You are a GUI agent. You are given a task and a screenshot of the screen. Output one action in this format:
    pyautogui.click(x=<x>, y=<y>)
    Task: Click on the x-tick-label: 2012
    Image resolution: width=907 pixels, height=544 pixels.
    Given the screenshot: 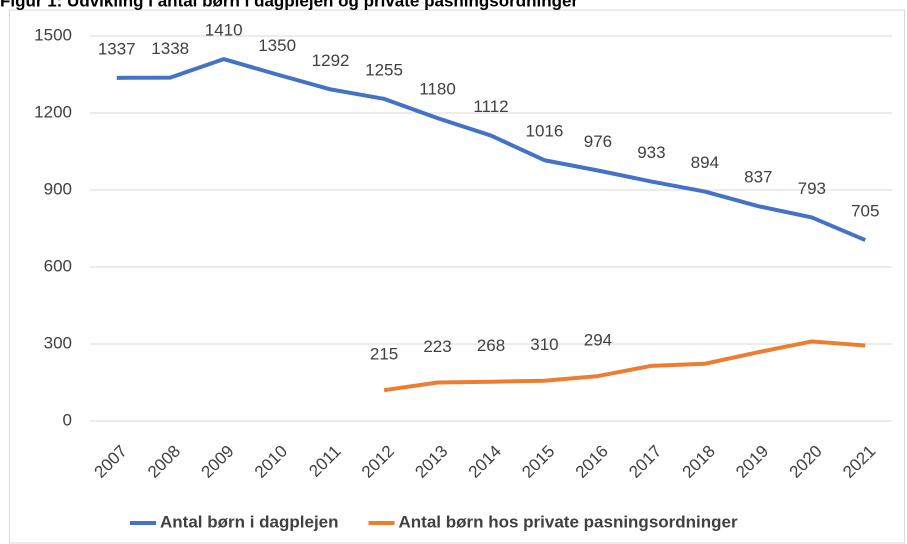 What is the action you would take?
    pyautogui.click(x=378, y=462)
    